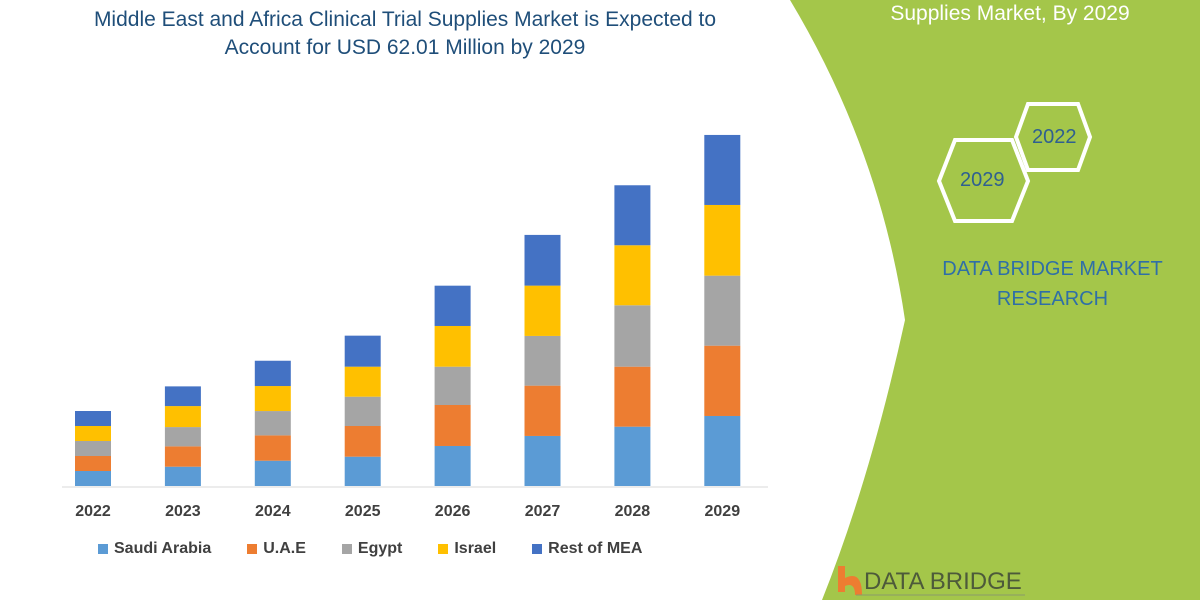  I want to click on bar-segment-2027-rest-of-mea, so click(542, 260).